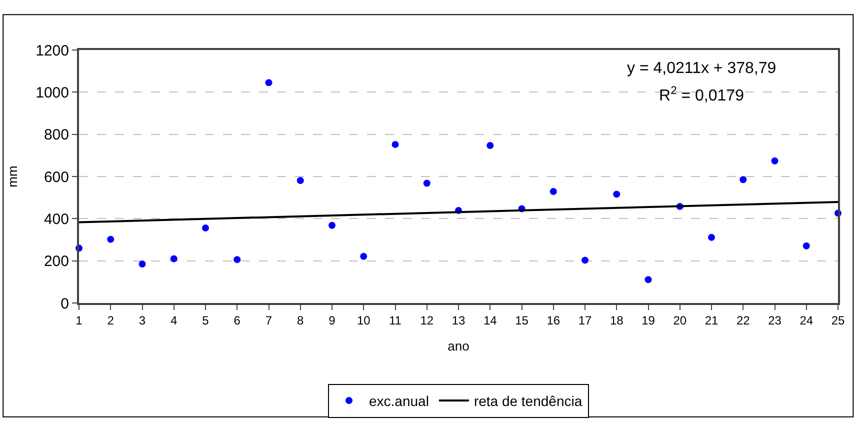 The height and width of the screenshot is (430, 857). What do you see at coordinates (64, 303) in the screenshot?
I see `y-tick-label: 0` at bounding box center [64, 303].